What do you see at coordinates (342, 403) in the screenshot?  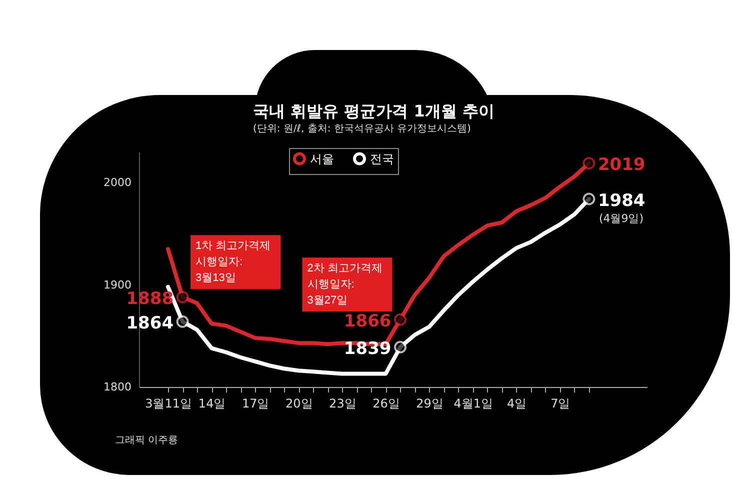 I see `x-tick-label: 23일` at bounding box center [342, 403].